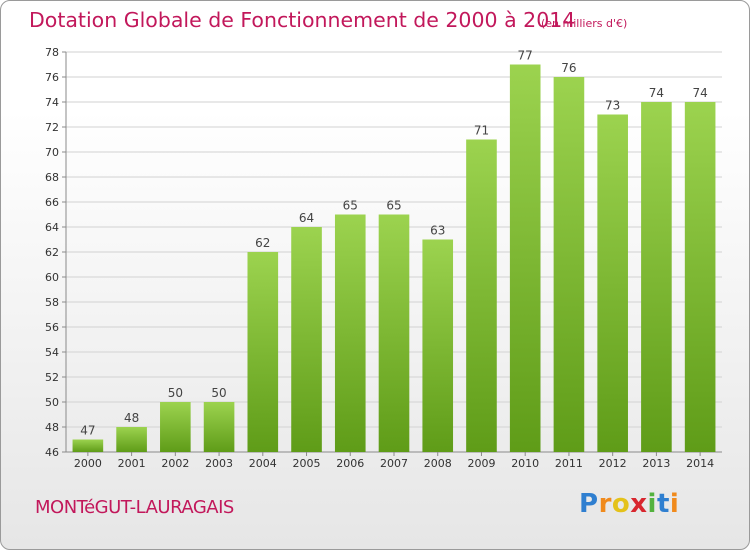 The width and height of the screenshot is (750, 550). What do you see at coordinates (52, 427) in the screenshot?
I see `y-tick-label: 48` at bounding box center [52, 427].